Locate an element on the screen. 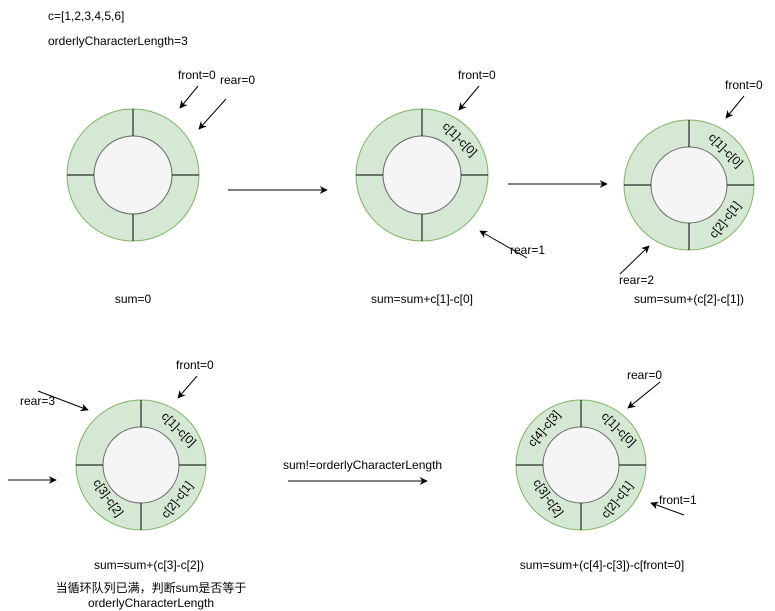  queue-full-note-line-1: 当循环队列已满，判断sum是否等于 is located at coordinates (151, 587).